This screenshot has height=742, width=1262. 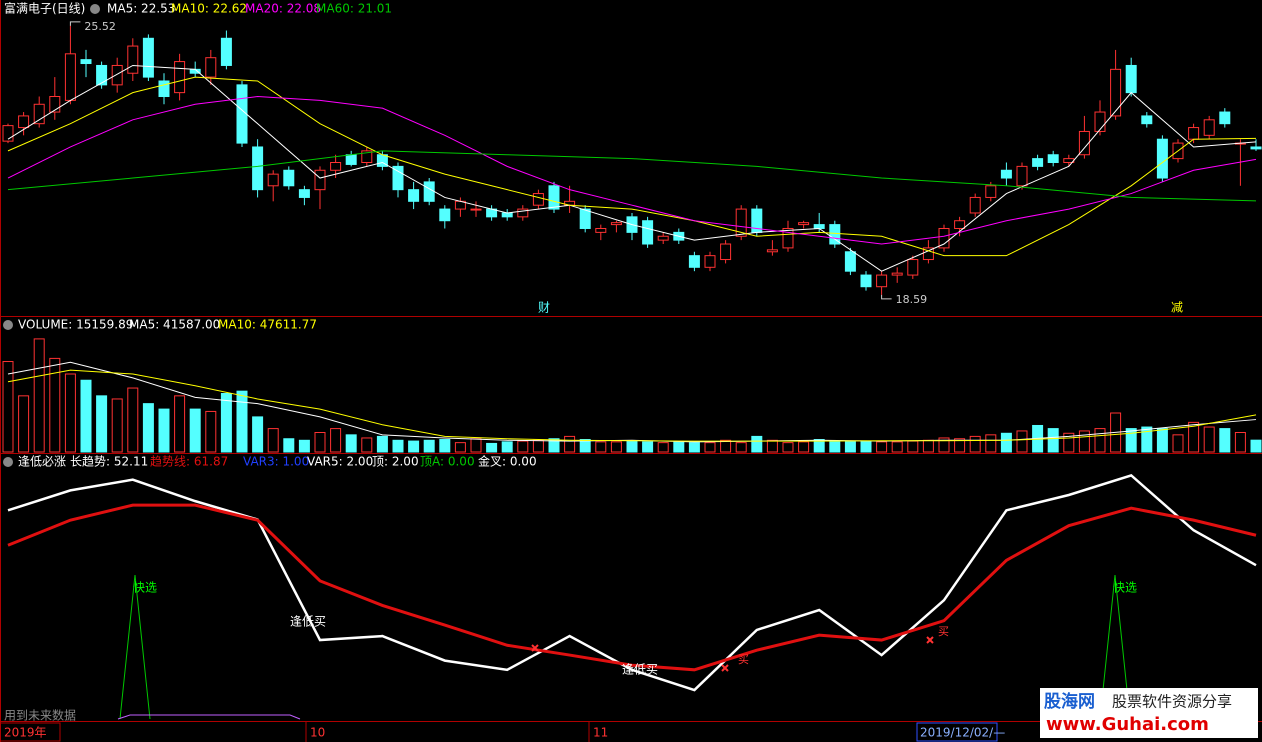 What do you see at coordinates (1149, 713) in the screenshot?
I see `watermark: 股海网 股票软件资源分享 www.Guhai.com` at bounding box center [1149, 713].